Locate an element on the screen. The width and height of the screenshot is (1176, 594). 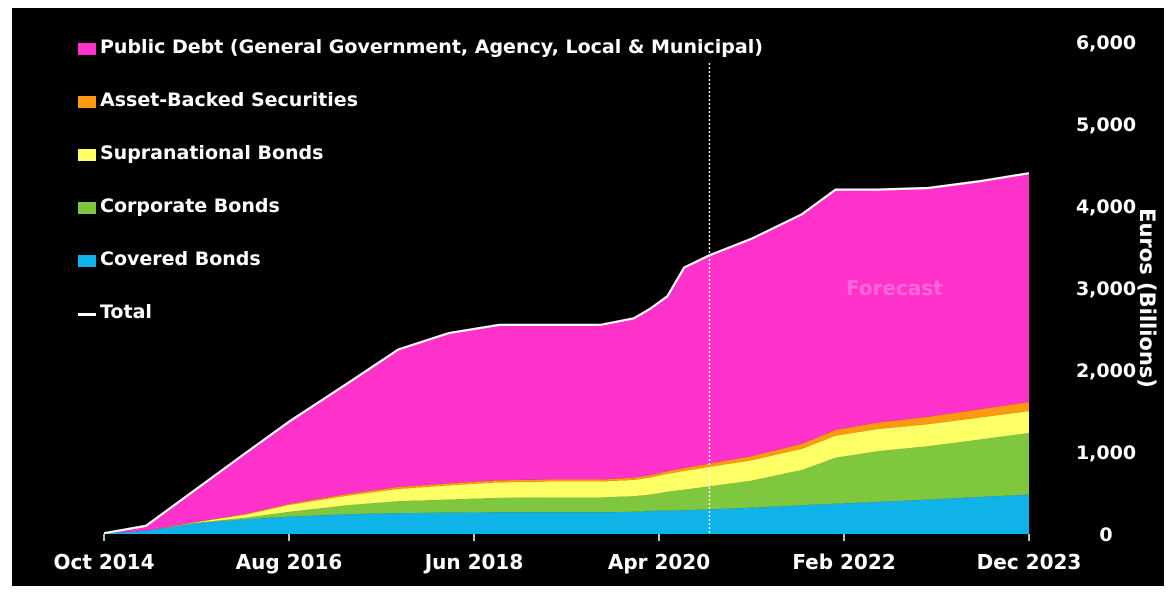
y-tick-label: 1,000 is located at coordinates (1106, 453).